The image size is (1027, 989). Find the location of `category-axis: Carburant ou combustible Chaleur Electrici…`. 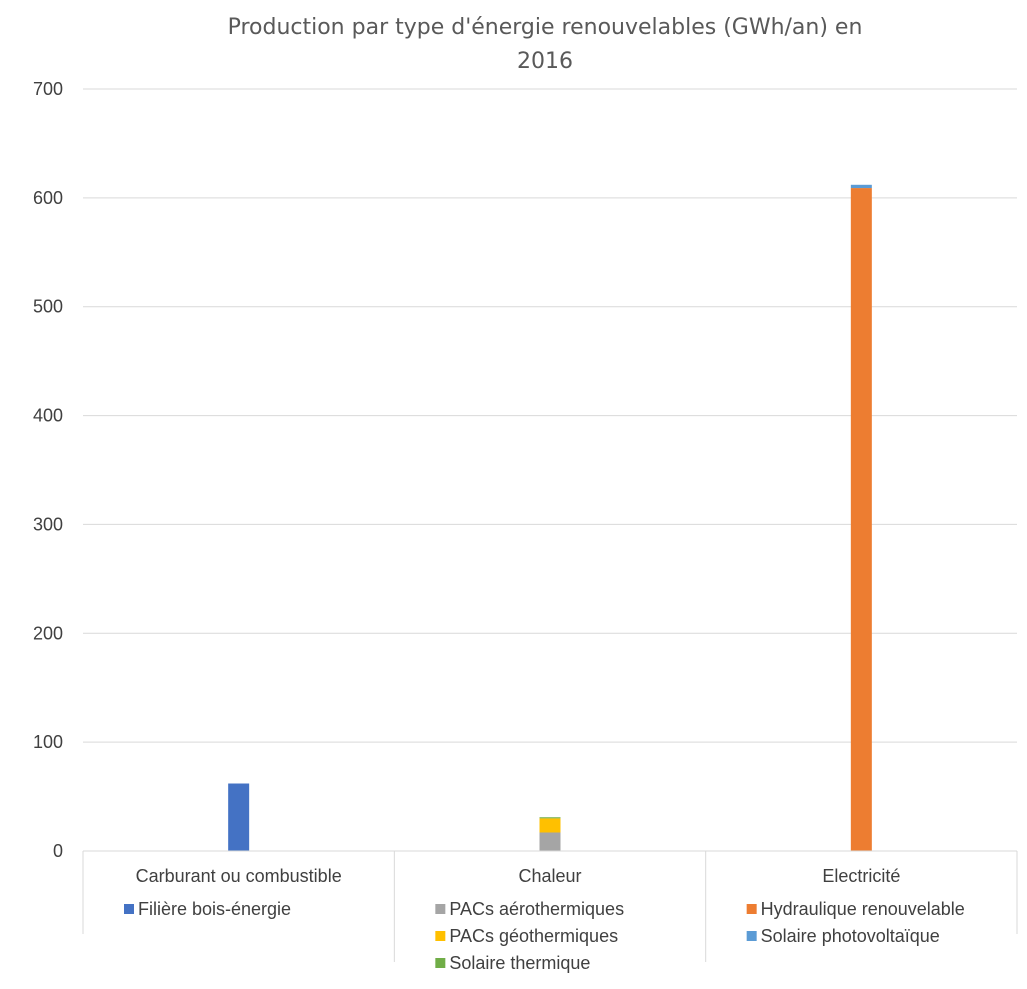

category-axis: Carburant ou combustible Chaleur Electrici… is located at coordinates (550, 906).